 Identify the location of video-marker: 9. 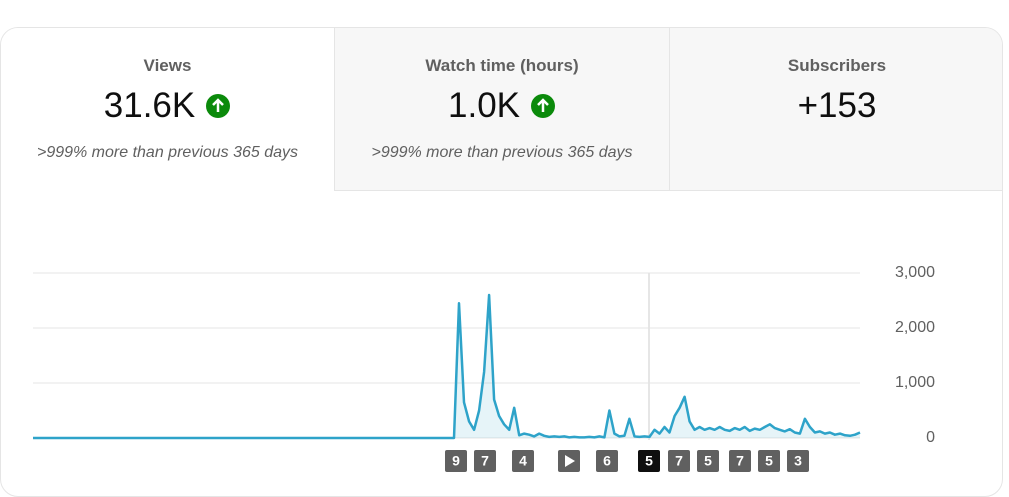
(456, 461).